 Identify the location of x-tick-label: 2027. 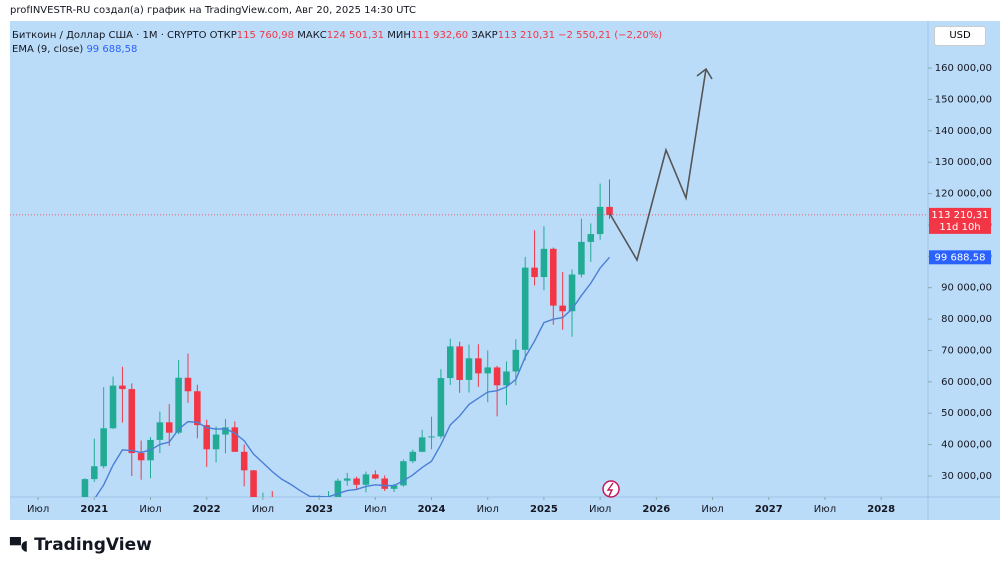
(769, 509).